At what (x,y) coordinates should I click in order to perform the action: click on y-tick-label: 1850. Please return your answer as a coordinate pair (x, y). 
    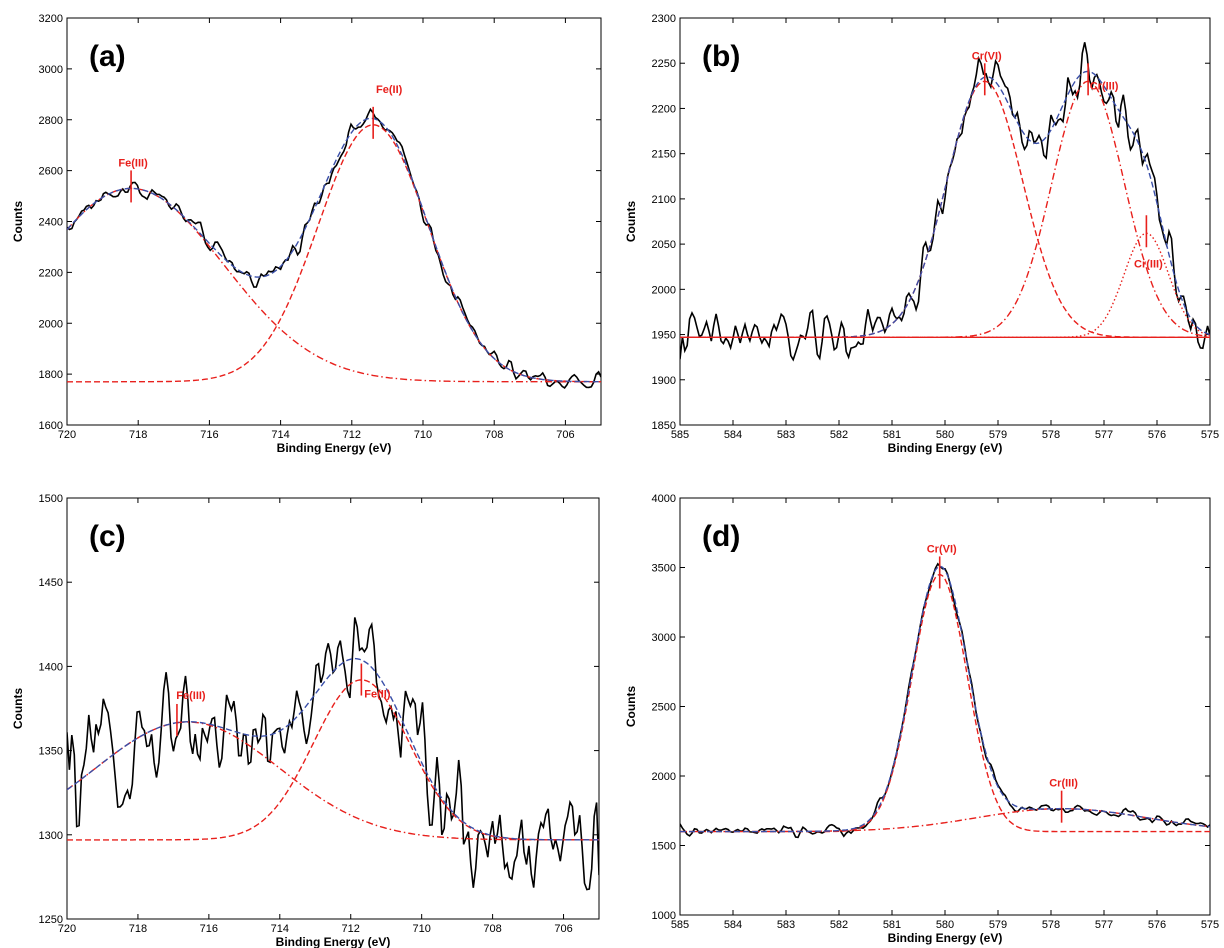
    Looking at the image, I should click on (664, 426).